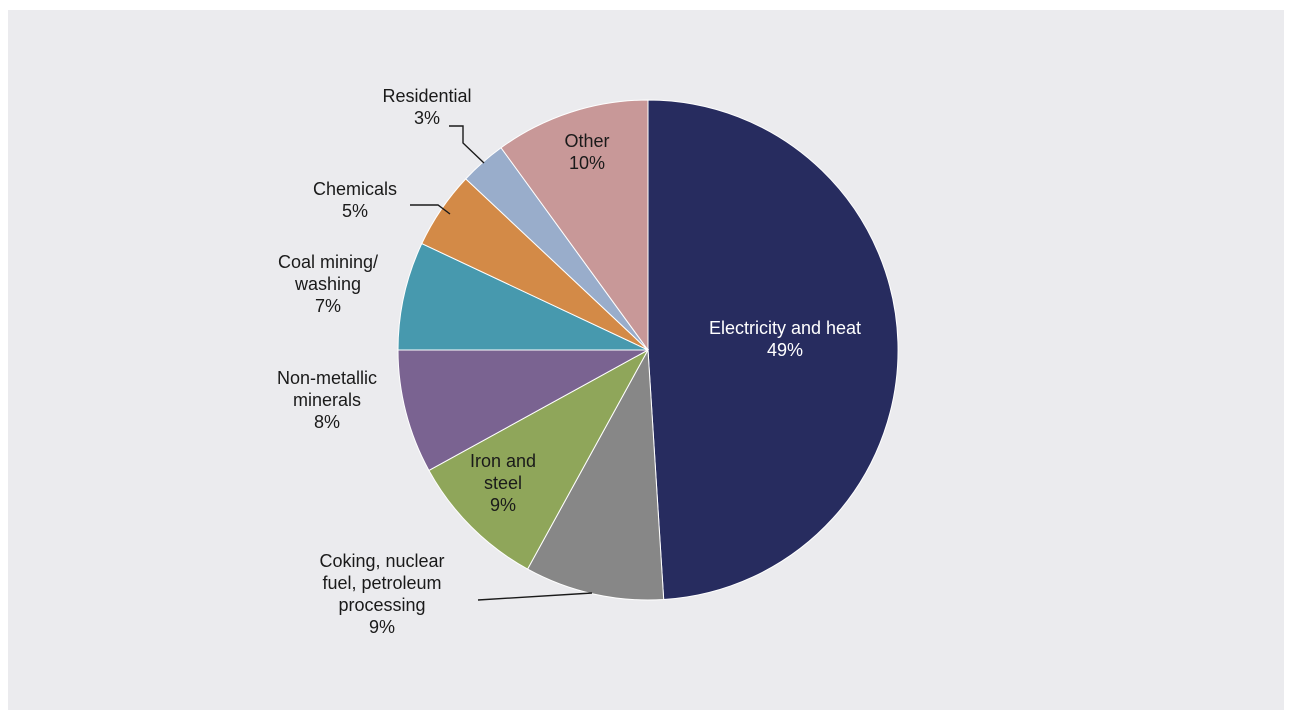  I want to click on data-label-line: 7%, so click(328, 306).